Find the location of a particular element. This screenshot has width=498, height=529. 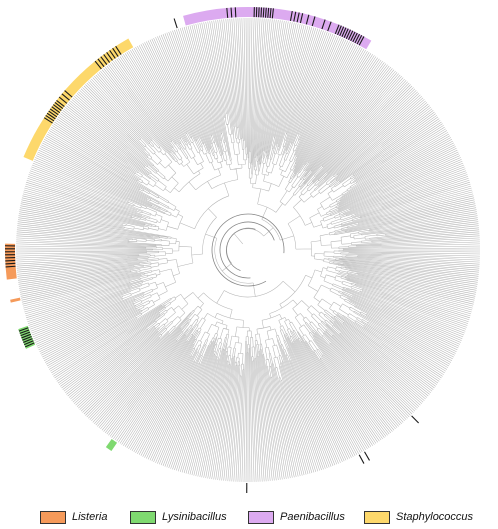

legend-item-paenibacillus: Paenibacillus is located at coordinates (296, 517).